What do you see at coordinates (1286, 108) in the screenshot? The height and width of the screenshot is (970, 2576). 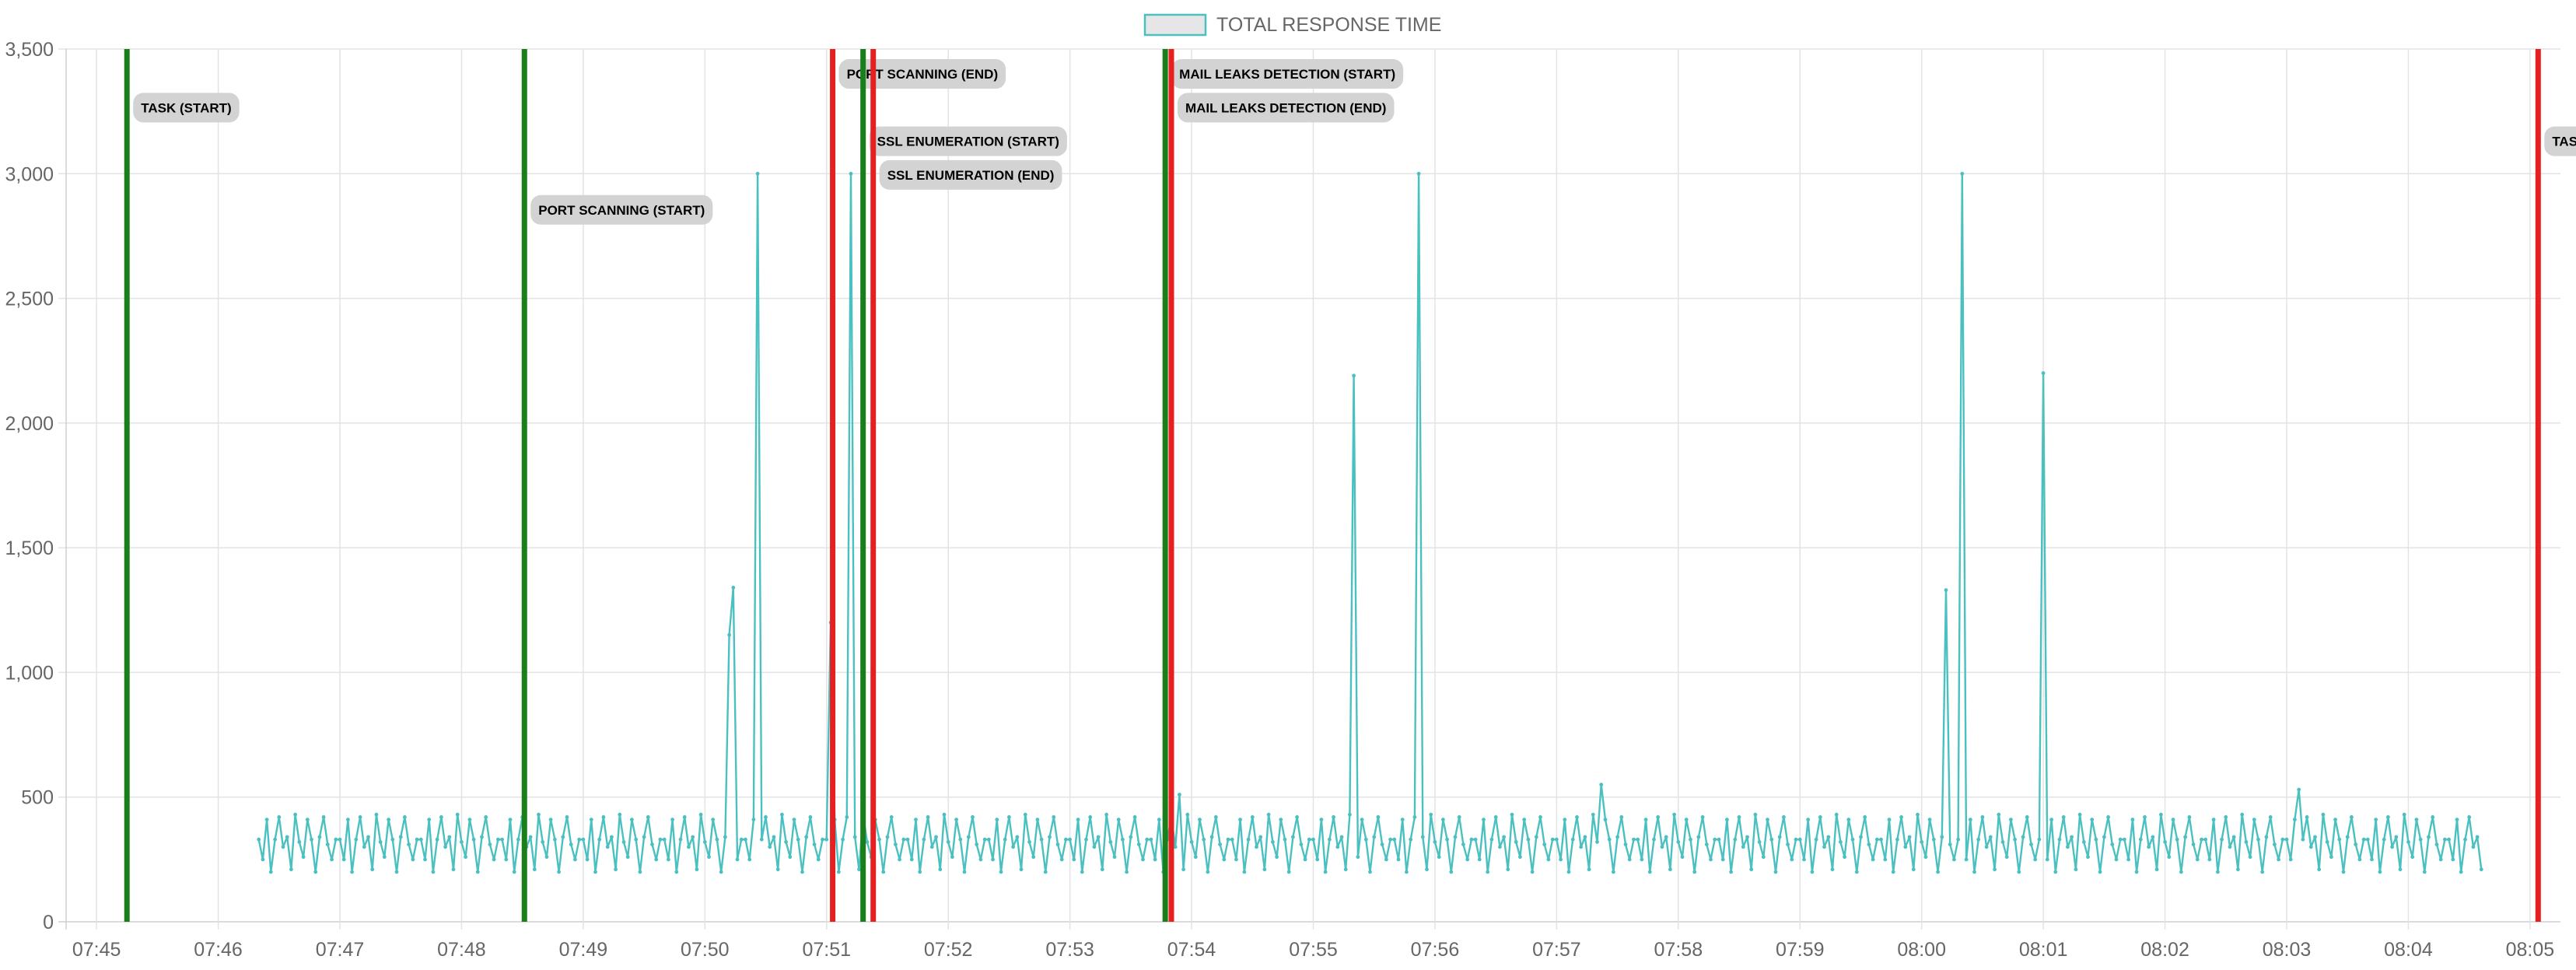 I see `event-label-bubble` at bounding box center [1286, 108].